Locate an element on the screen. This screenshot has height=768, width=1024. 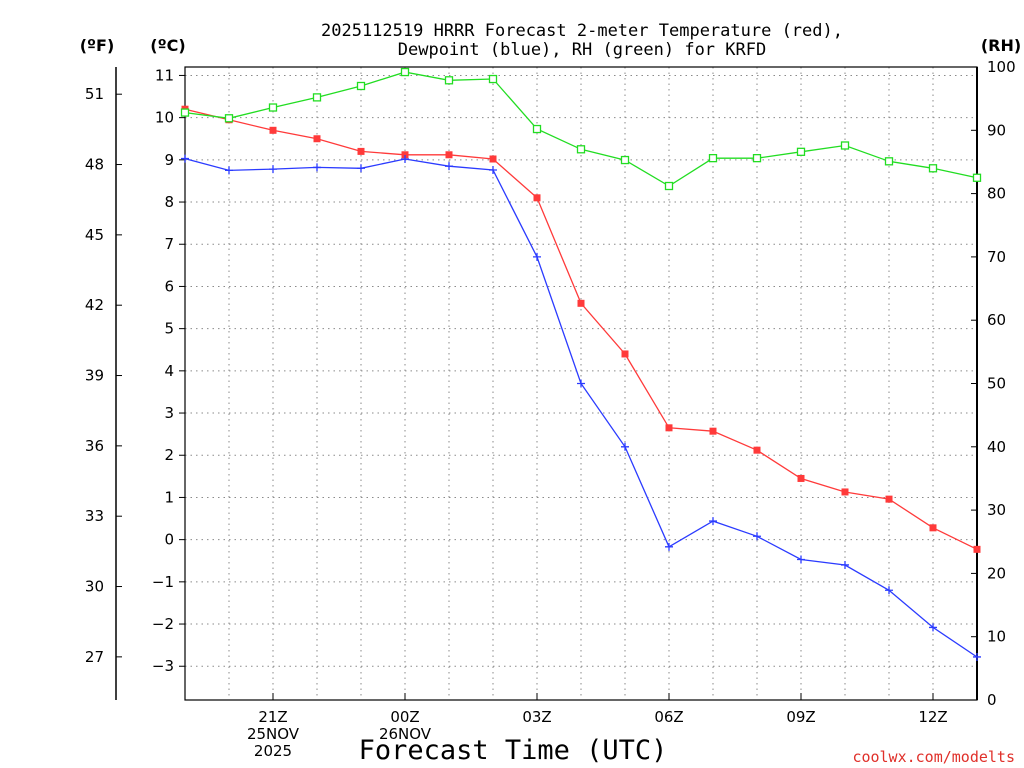
celsius-tick-label-2: 9 is located at coordinates (169, 160).